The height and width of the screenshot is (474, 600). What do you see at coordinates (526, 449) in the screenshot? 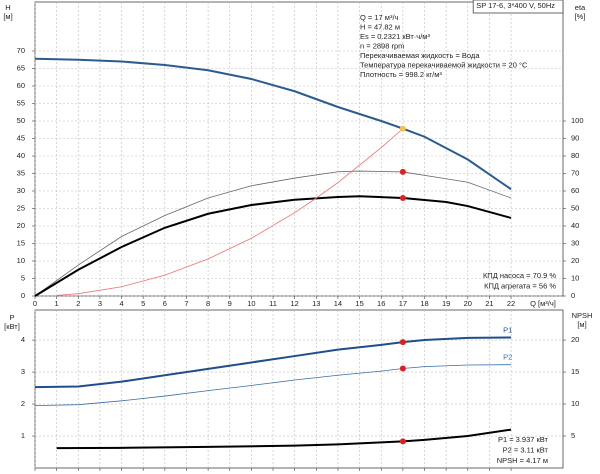
I see `note: P2 = 3.11 кВт` at bounding box center [526, 449].